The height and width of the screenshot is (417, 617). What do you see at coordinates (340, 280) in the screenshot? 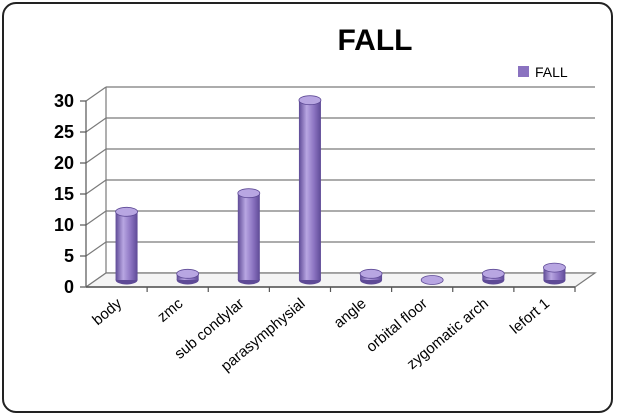
I see `chart-floor` at bounding box center [340, 280].